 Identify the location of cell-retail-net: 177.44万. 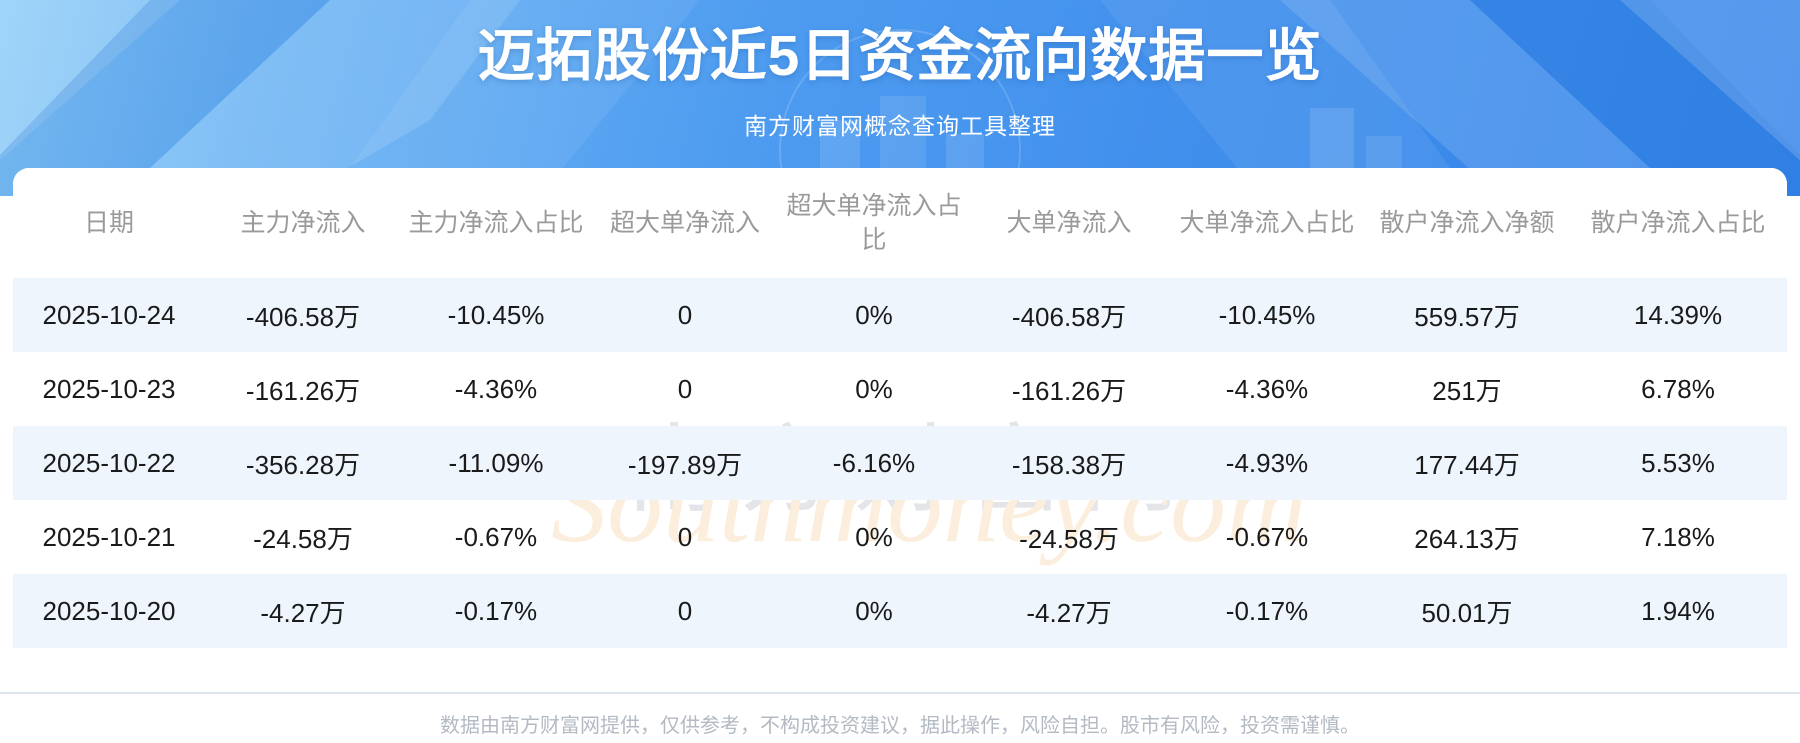
(1467, 464).